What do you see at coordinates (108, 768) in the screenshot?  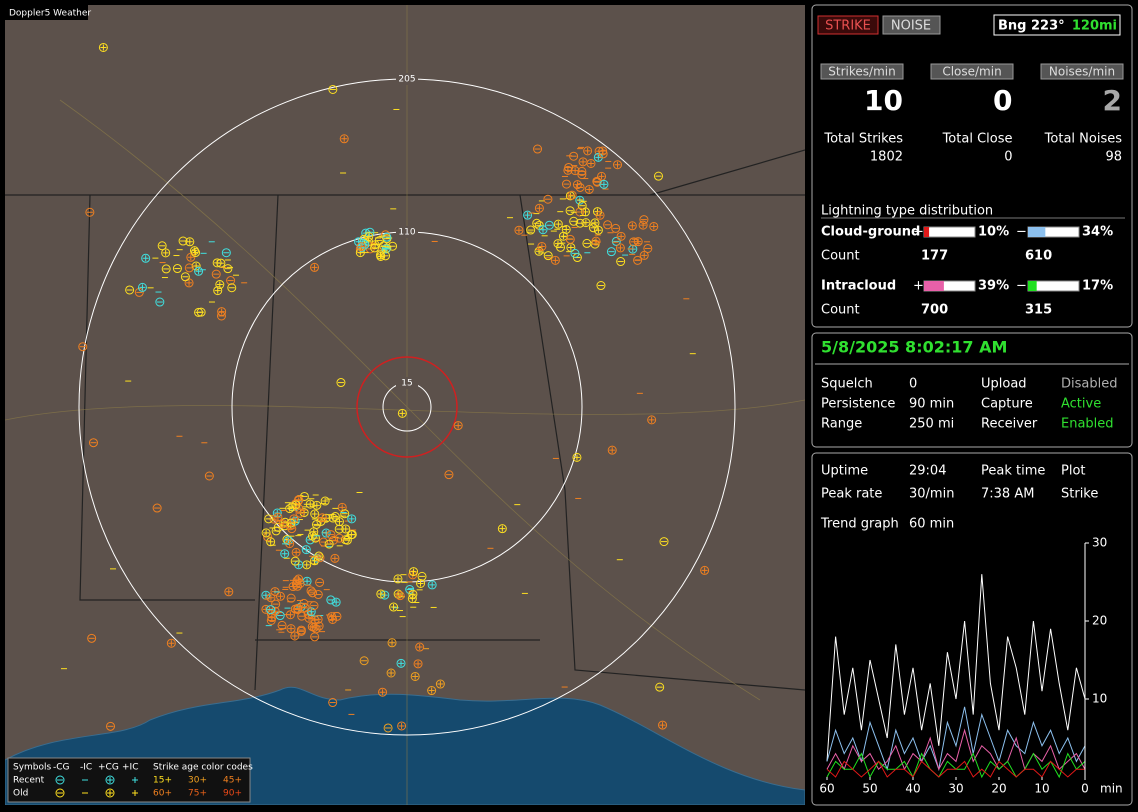 I see `legend-header: +CG` at bounding box center [108, 768].